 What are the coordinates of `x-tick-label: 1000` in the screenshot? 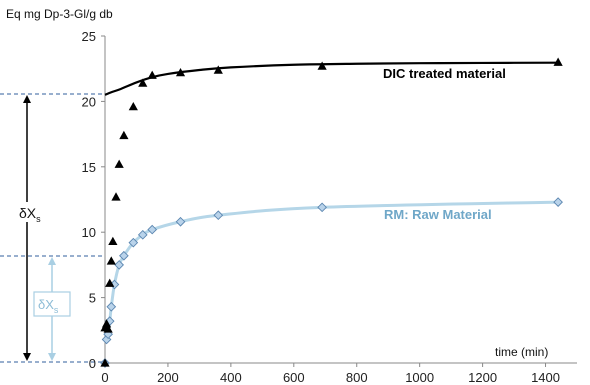 It's located at (419, 377).